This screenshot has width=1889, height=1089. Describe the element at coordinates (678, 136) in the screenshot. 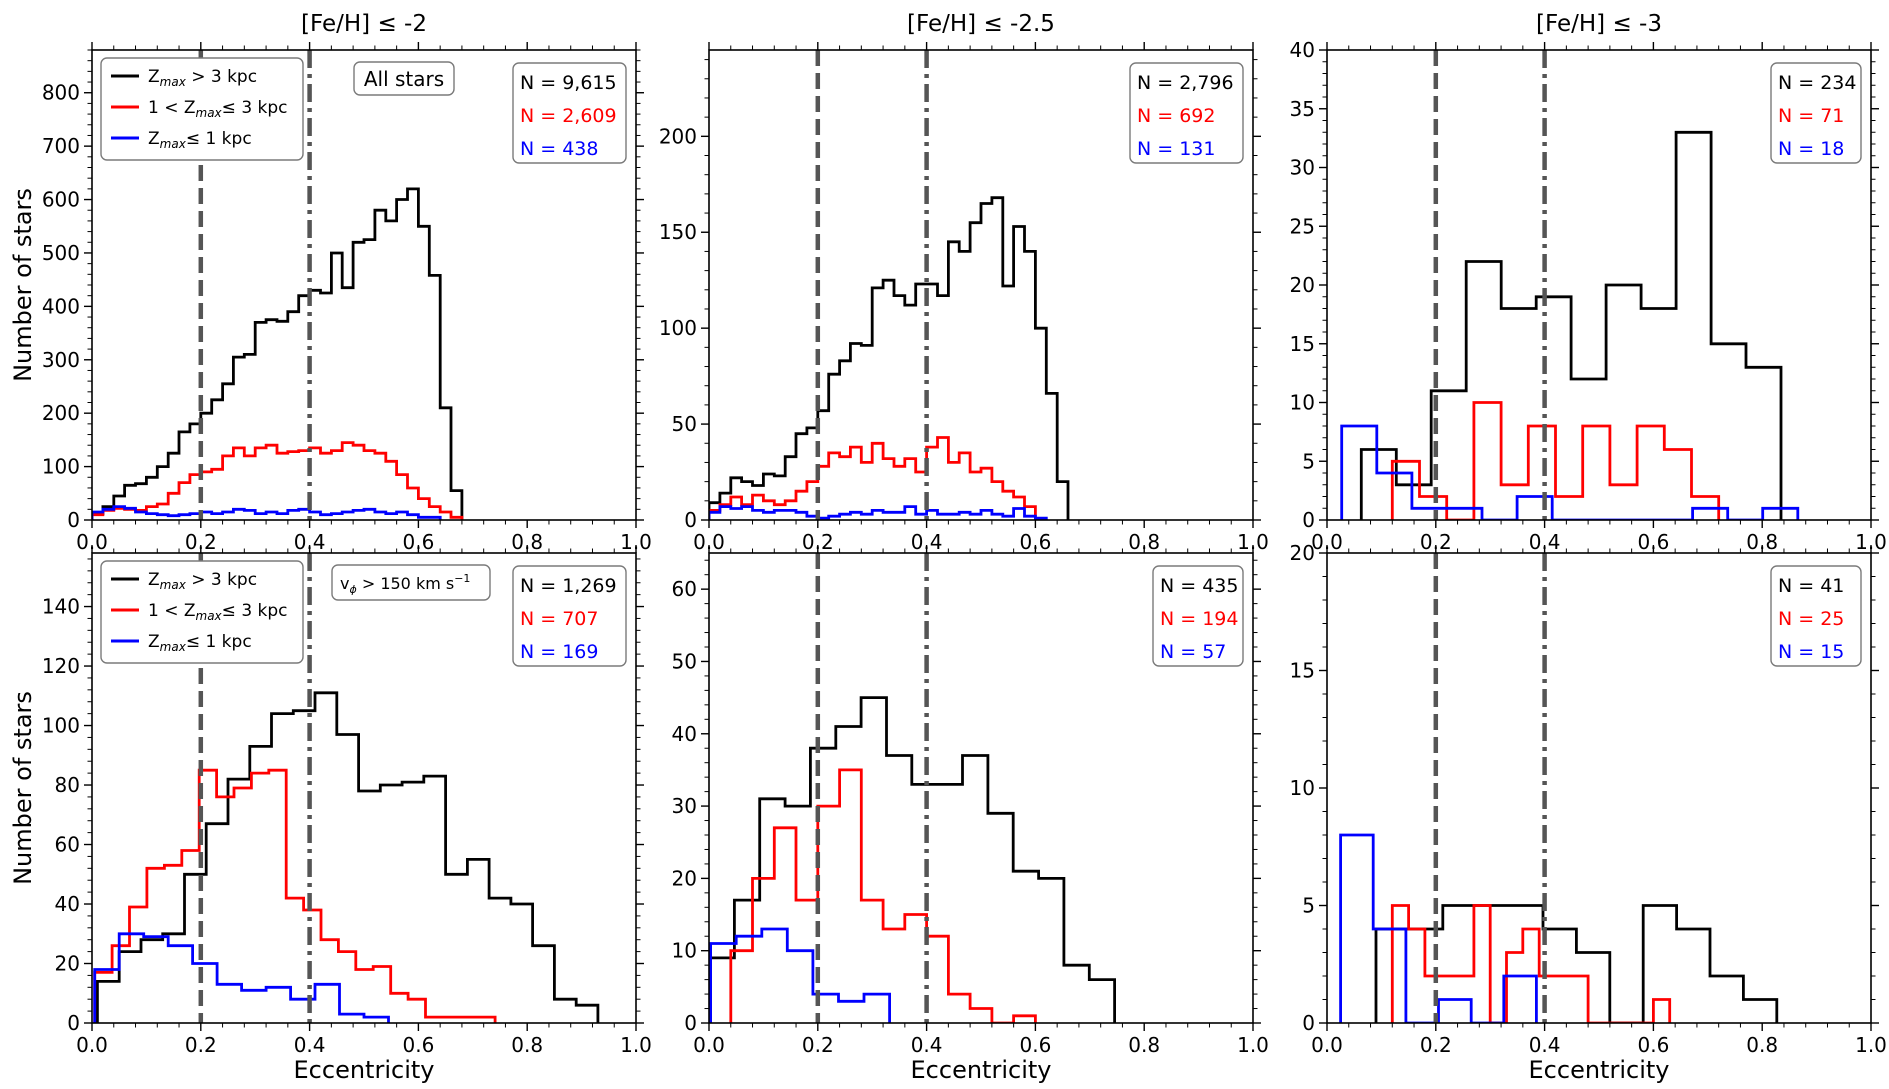

I see `y-tick-label: 200` at that location.